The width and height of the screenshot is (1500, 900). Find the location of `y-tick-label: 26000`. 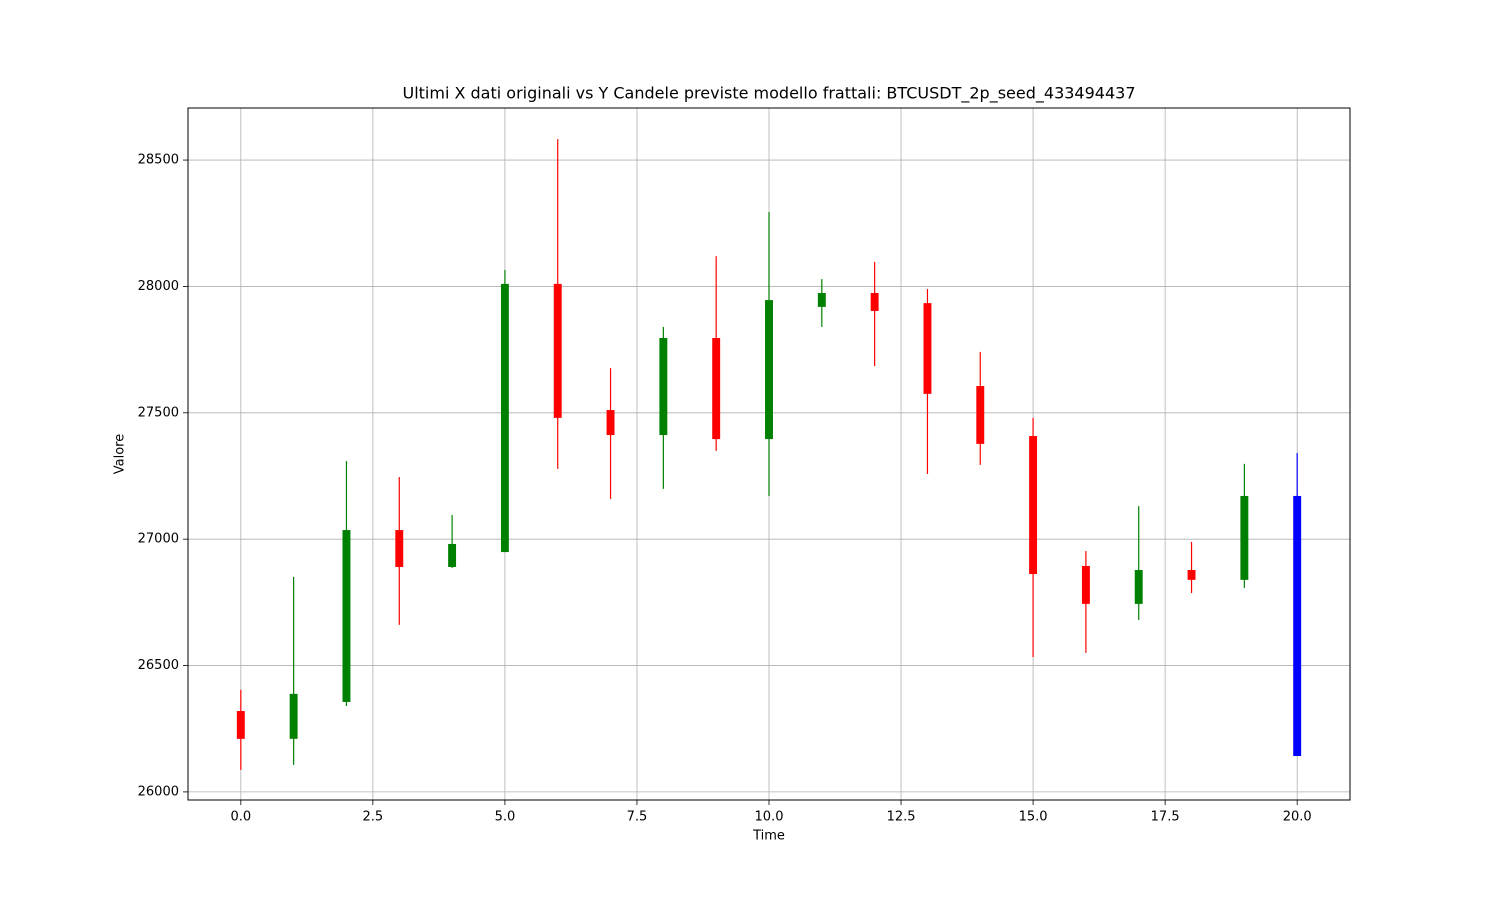

y-tick-label: 26000 is located at coordinates (158, 791).